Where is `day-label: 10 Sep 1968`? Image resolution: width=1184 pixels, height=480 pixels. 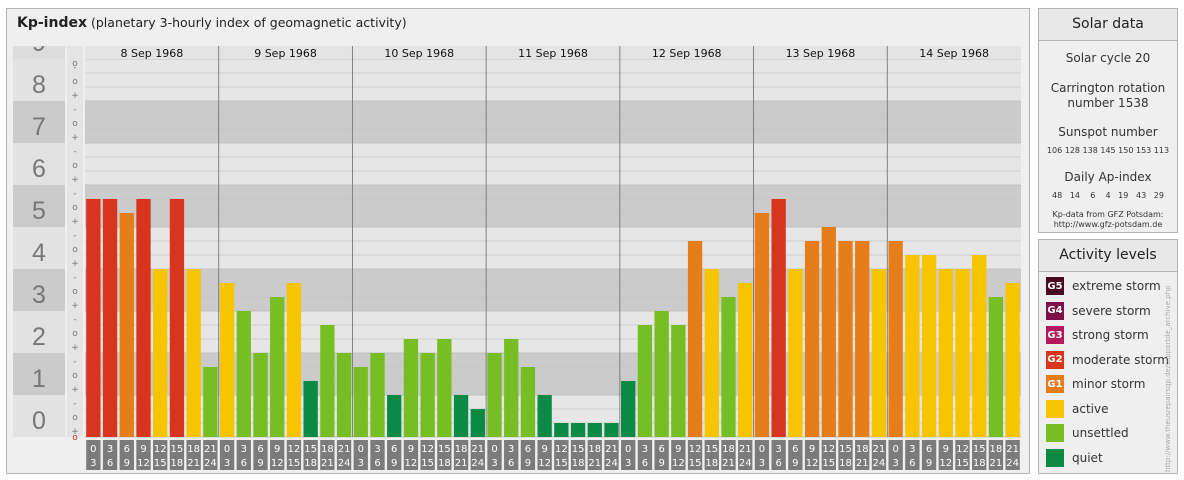
day-label: 10 Sep 1968 is located at coordinates (419, 53).